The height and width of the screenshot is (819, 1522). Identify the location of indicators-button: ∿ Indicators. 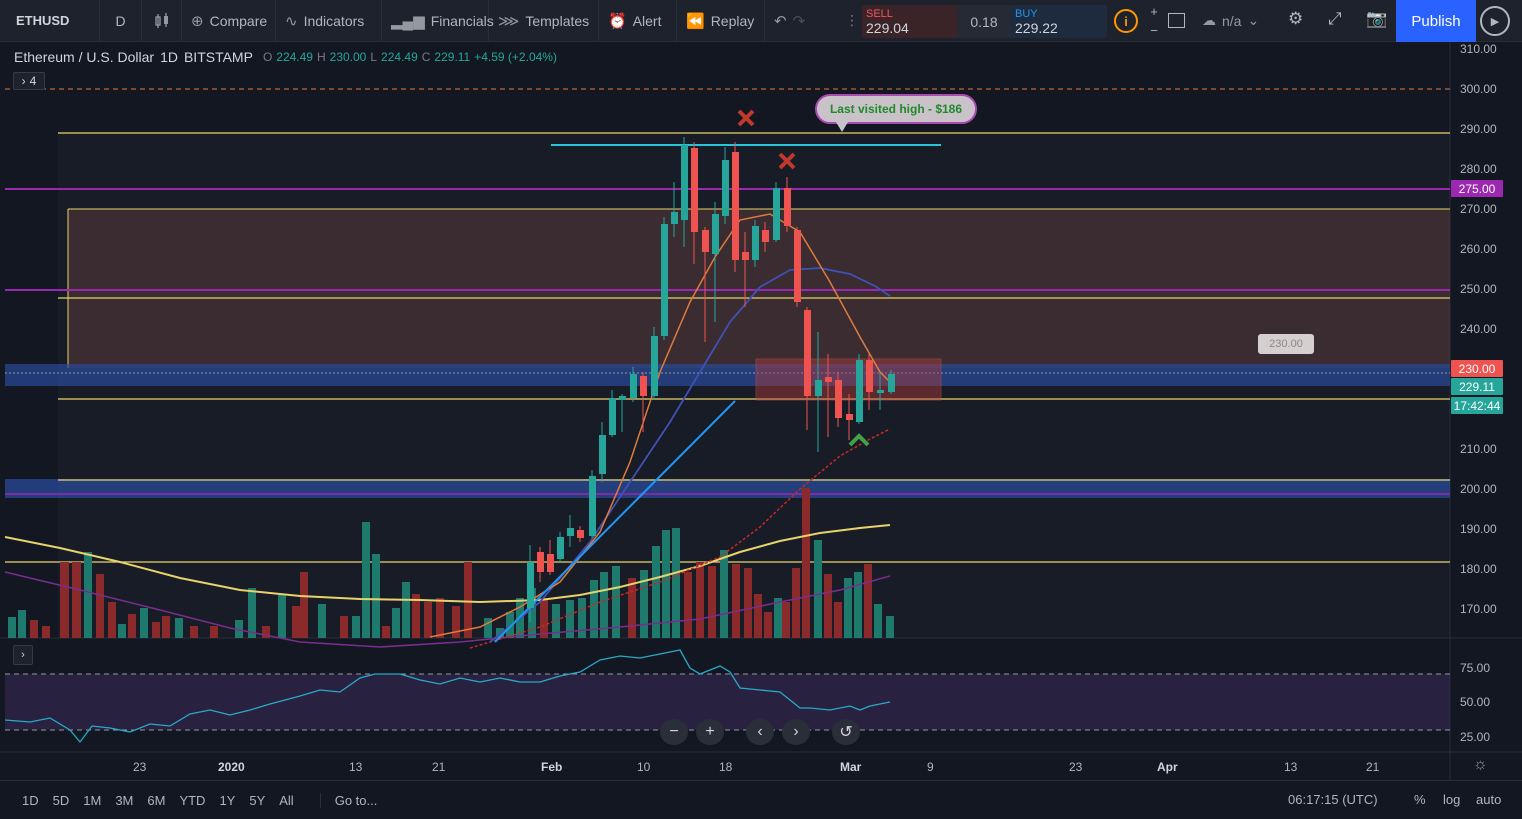
(329, 21).